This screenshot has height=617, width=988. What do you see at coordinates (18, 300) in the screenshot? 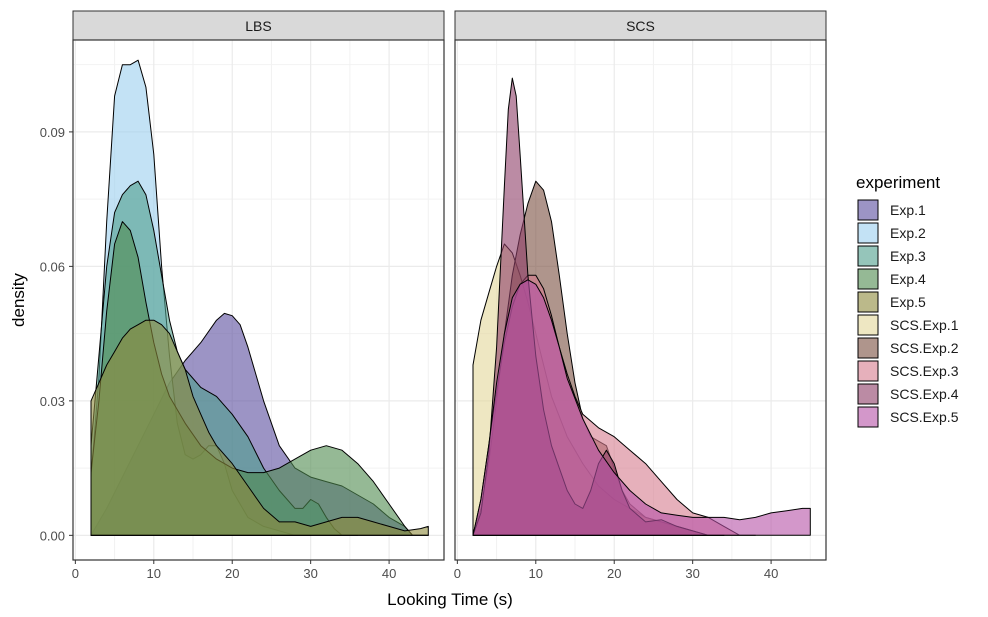
I see `y-axis-title: density` at bounding box center [18, 300].